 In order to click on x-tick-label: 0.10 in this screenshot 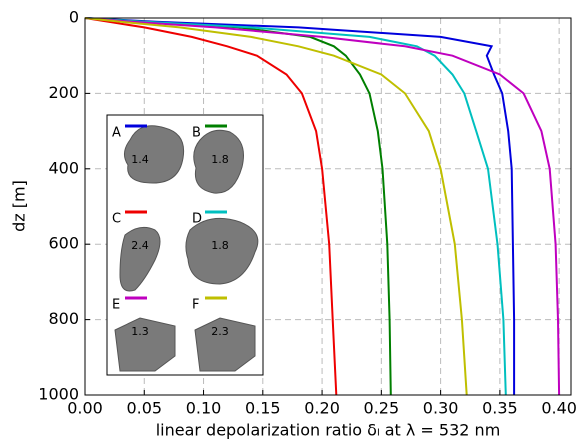, I will do `click(204, 408)`.